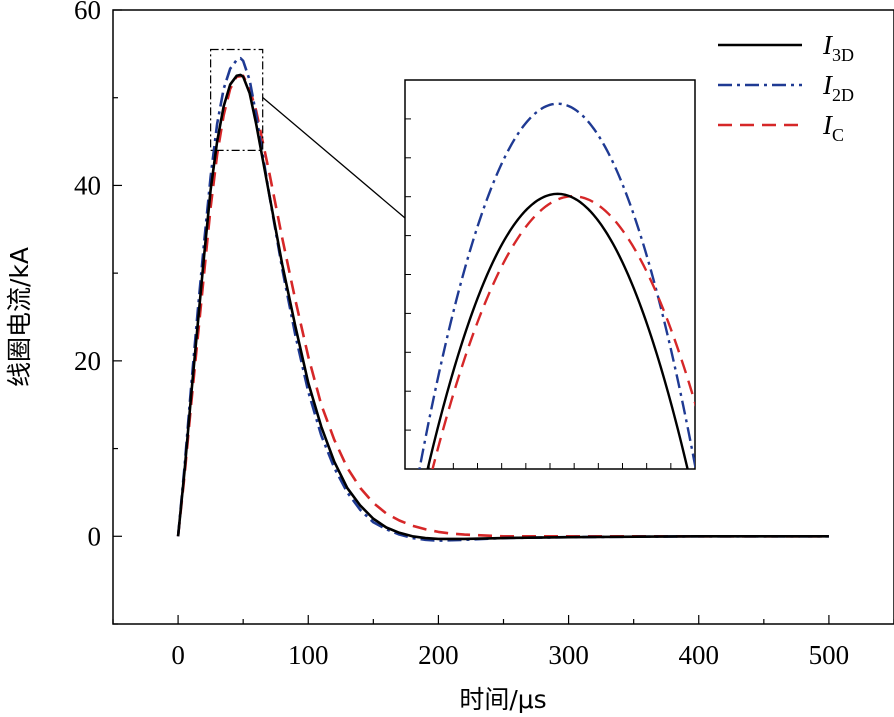  Describe the element at coordinates (308, 655) in the screenshot. I see `x-tick-label: 100` at that location.